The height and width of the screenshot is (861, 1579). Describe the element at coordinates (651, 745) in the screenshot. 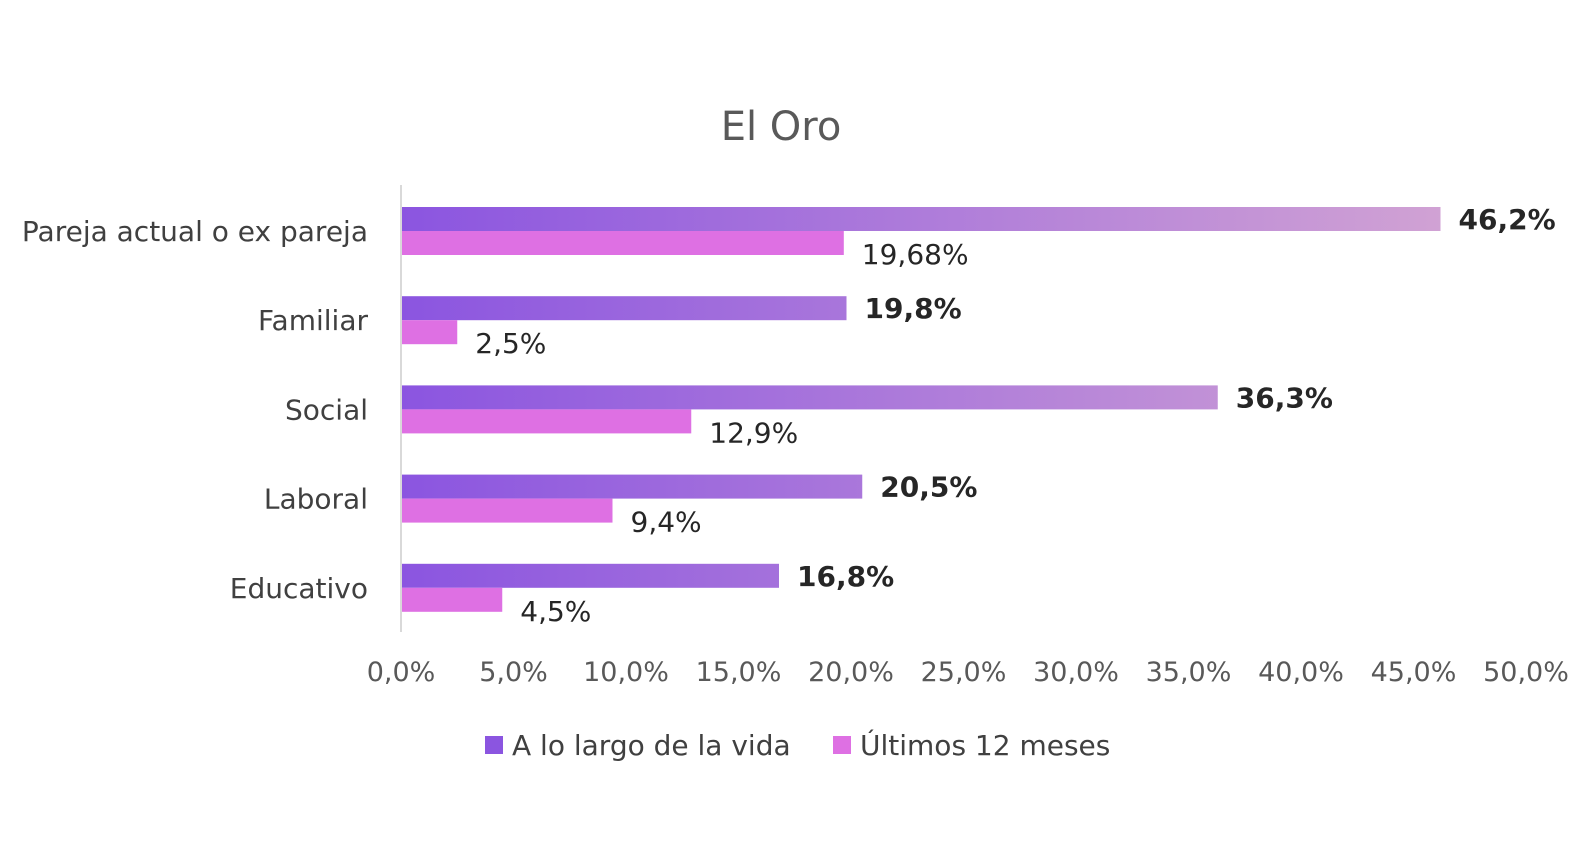

I see `legend-label-lifetime: A lo largo de la vida` at that location.